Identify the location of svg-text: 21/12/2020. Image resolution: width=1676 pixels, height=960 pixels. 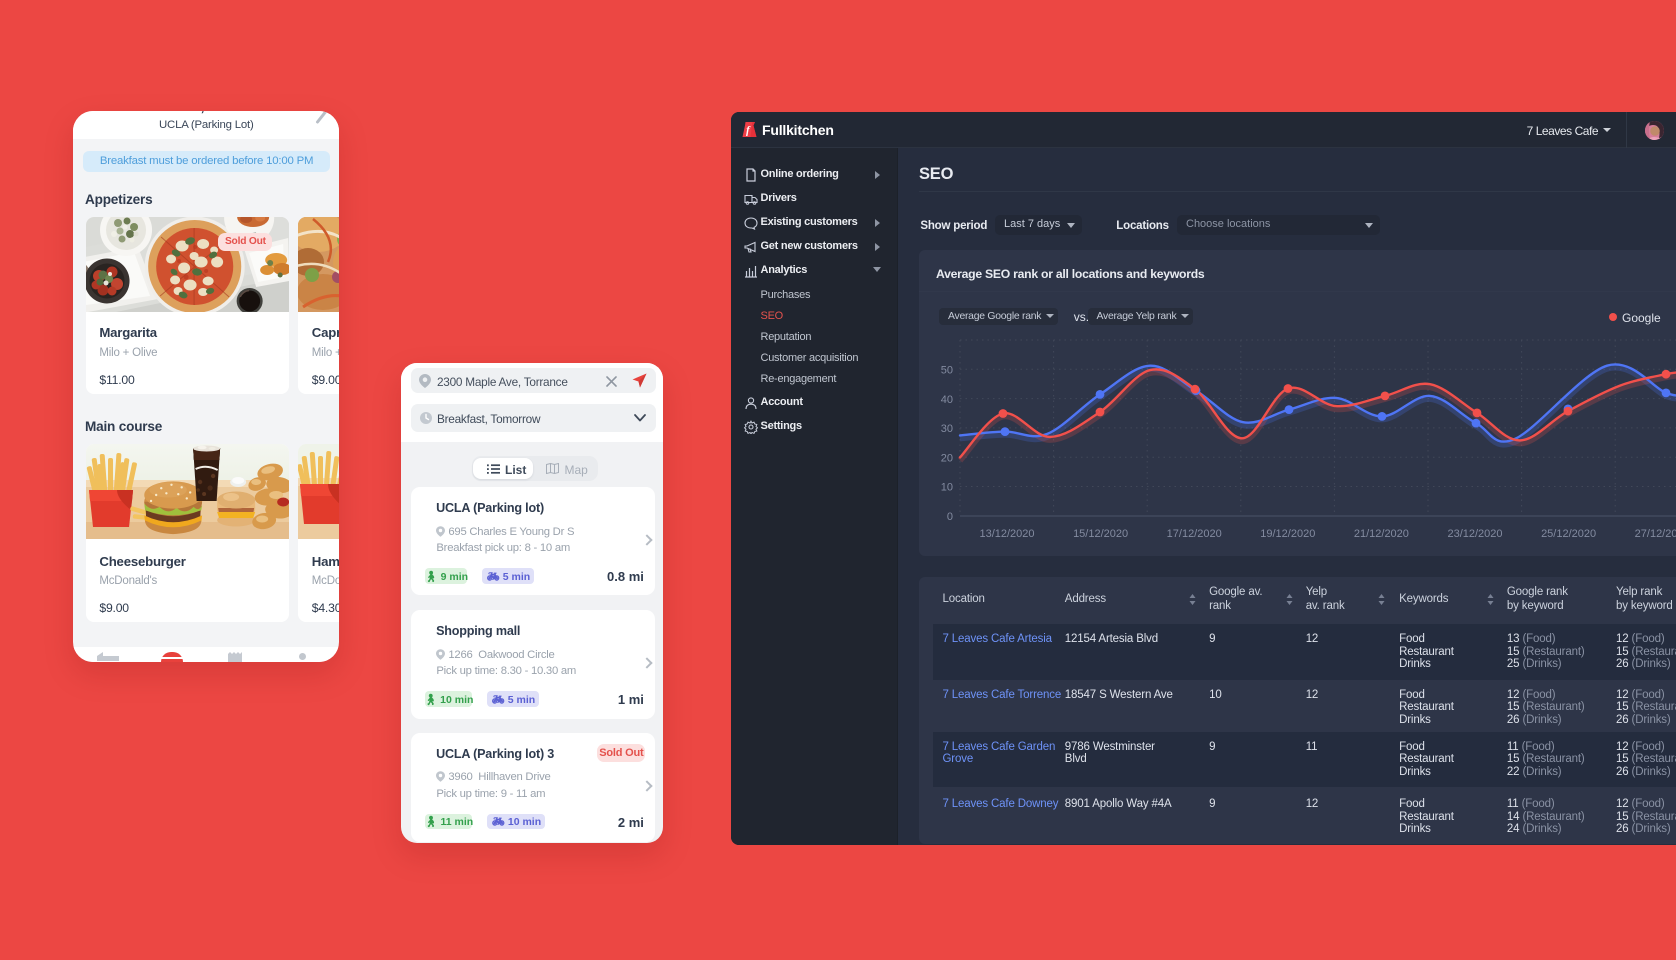
(1381, 534).